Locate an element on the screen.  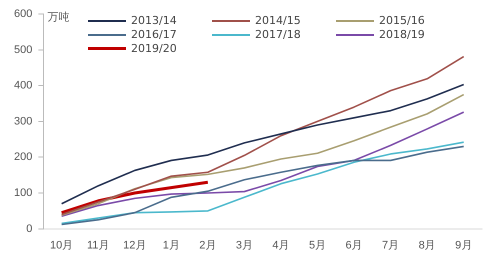
legend-label: 2013/14 is located at coordinates (154, 20).